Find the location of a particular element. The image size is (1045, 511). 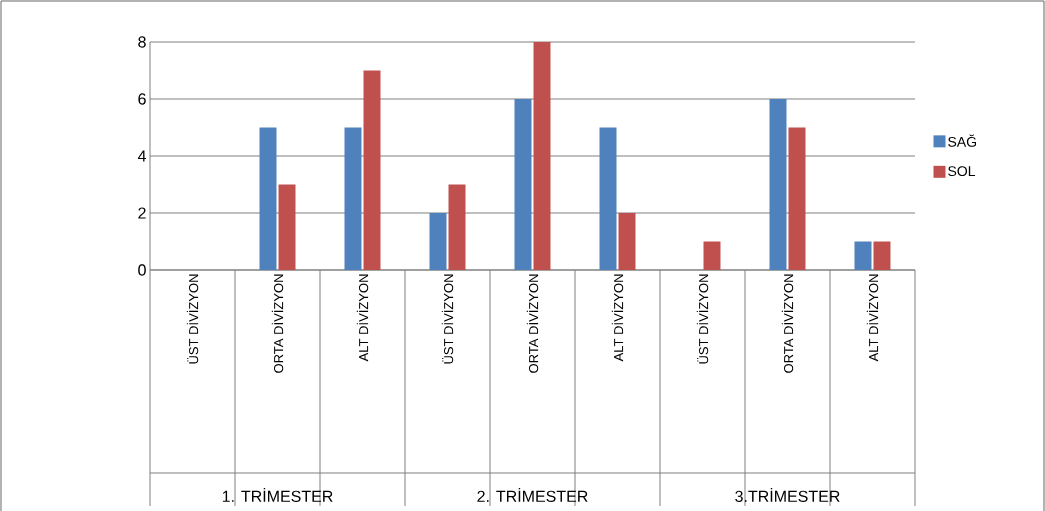

text: 1. TRİMESTER is located at coordinates (277, 495).